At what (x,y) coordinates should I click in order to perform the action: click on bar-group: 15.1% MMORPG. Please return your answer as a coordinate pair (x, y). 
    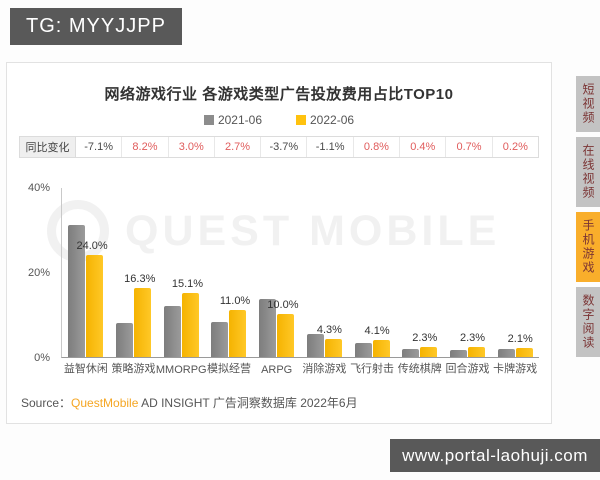
    Looking at the image, I should click on (181, 282).